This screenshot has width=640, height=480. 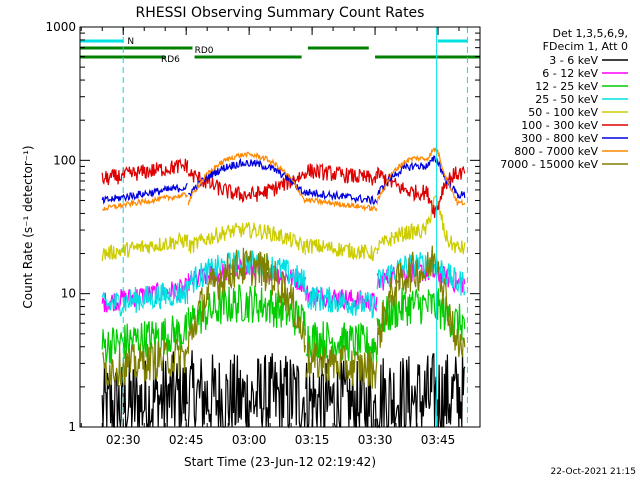 What do you see at coordinates (585, 46) in the screenshot?
I see `legend-header-line-2: FDecim 1, Att 0` at bounding box center [585, 46].